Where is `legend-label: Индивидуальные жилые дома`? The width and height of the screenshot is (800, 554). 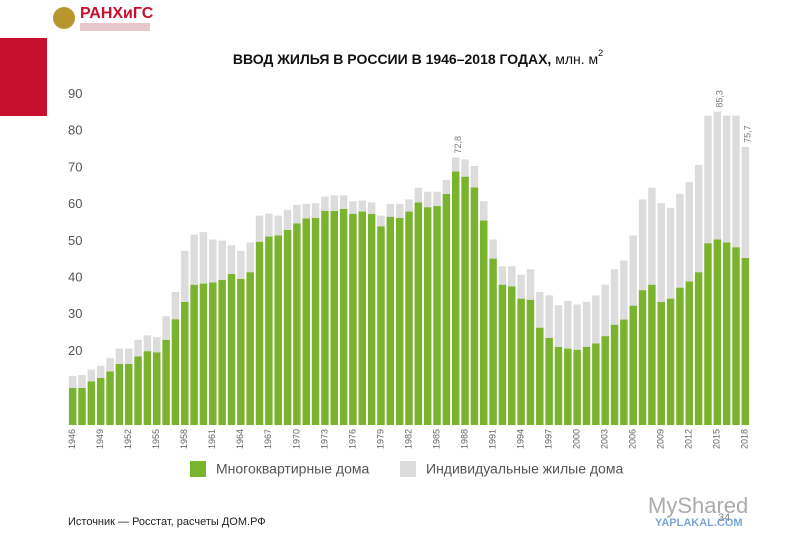 legend-label: Индивидуальные жилые дома is located at coordinates (524, 469).